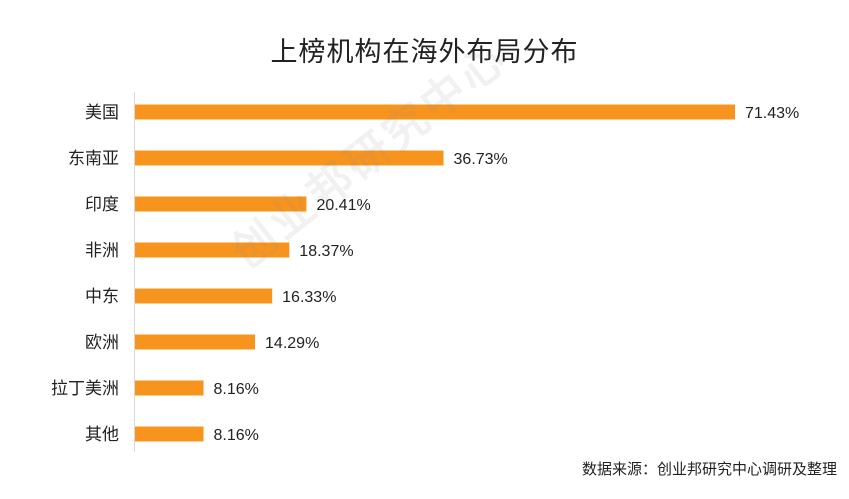 The width and height of the screenshot is (849, 499). What do you see at coordinates (102, 205) in the screenshot?
I see `category-label: 印度` at bounding box center [102, 205].